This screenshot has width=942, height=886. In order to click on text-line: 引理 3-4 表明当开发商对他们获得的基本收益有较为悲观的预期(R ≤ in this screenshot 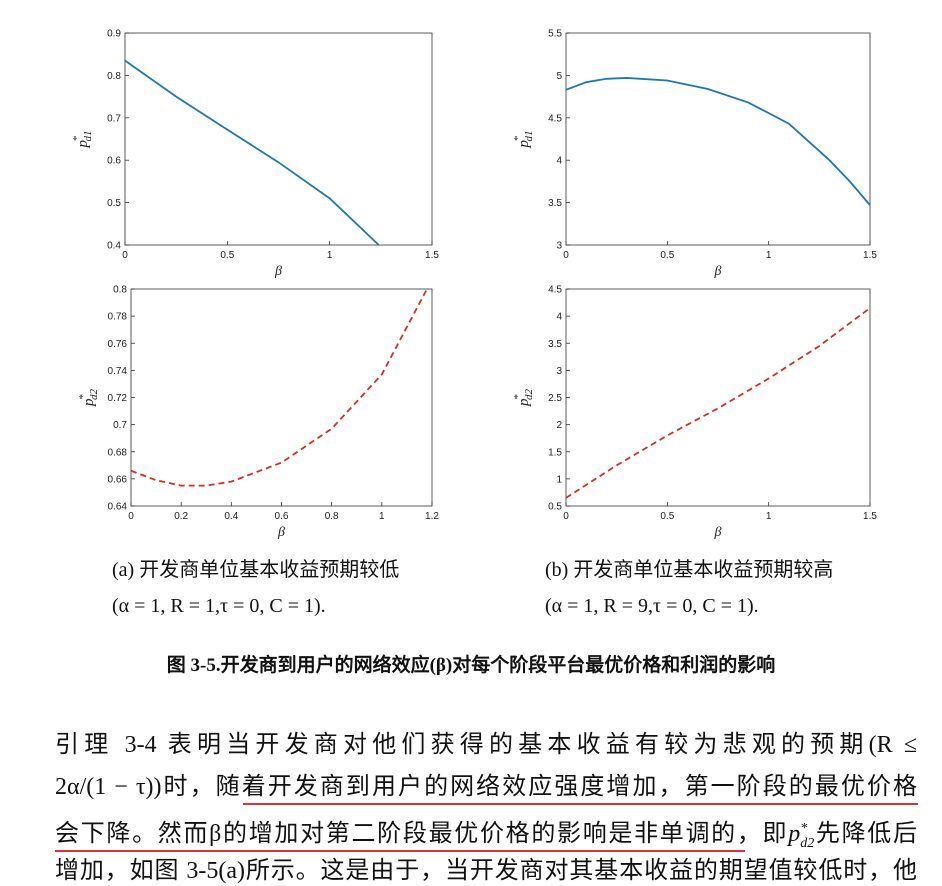, I will do `click(486, 745)`.